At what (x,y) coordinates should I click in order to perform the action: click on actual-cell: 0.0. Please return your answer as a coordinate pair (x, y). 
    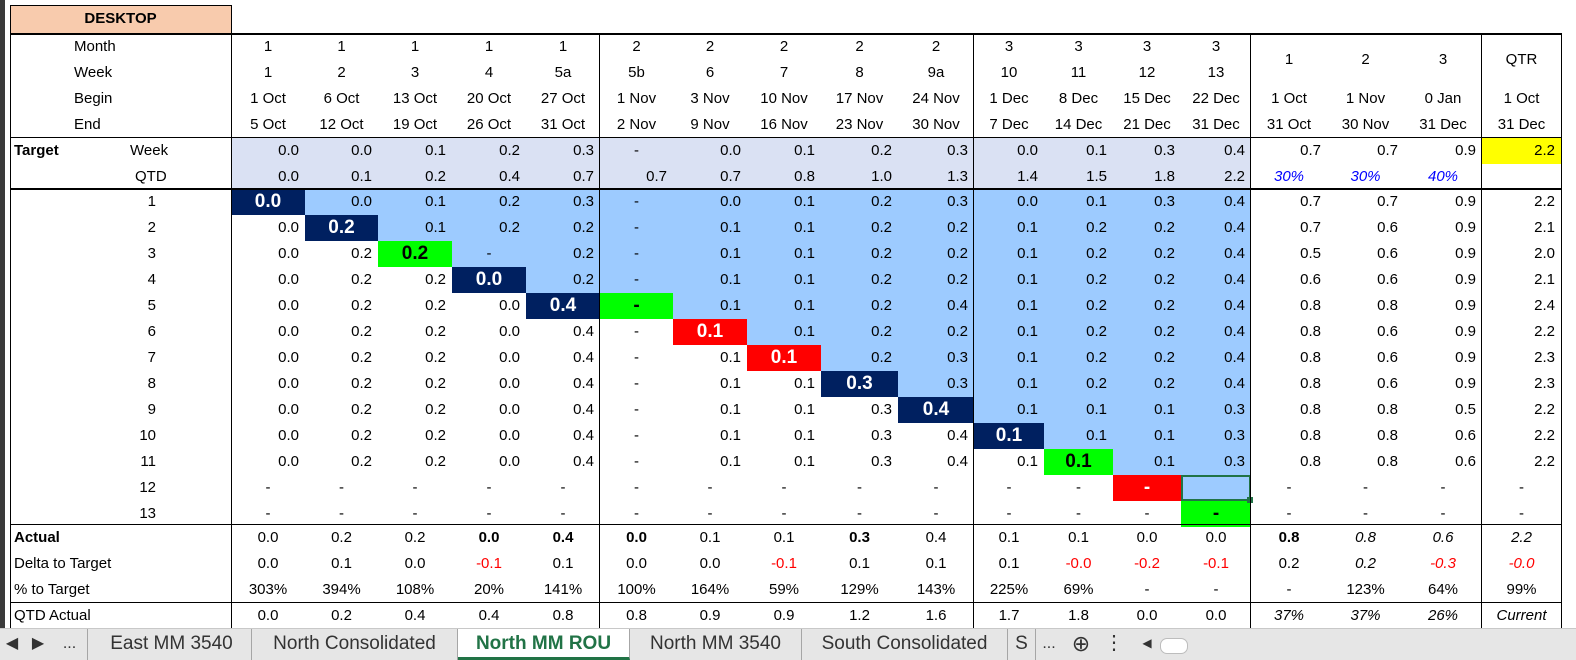
    Looking at the image, I should click on (1147, 537).